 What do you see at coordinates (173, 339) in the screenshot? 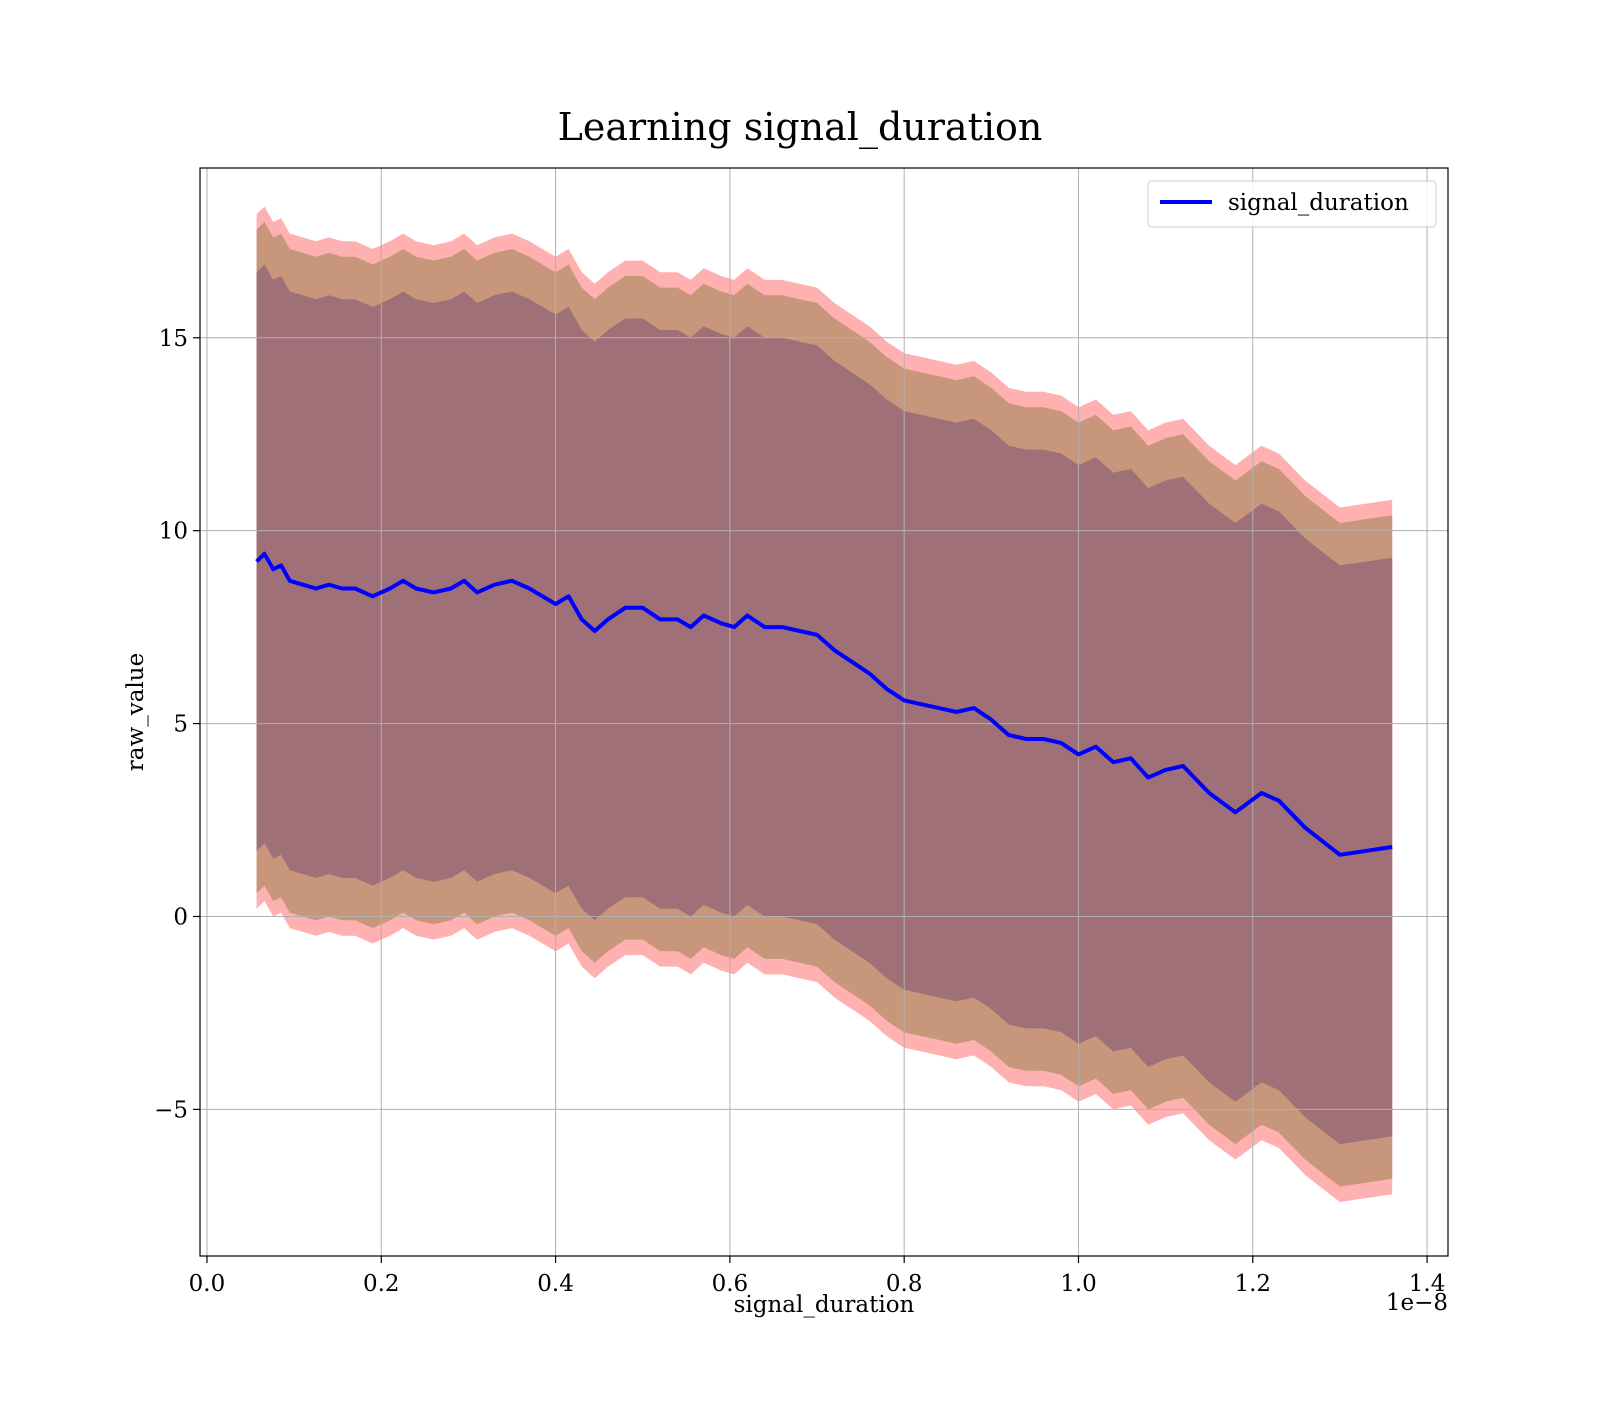
I see `y-tick-label-4: 15` at bounding box center [173, 339].